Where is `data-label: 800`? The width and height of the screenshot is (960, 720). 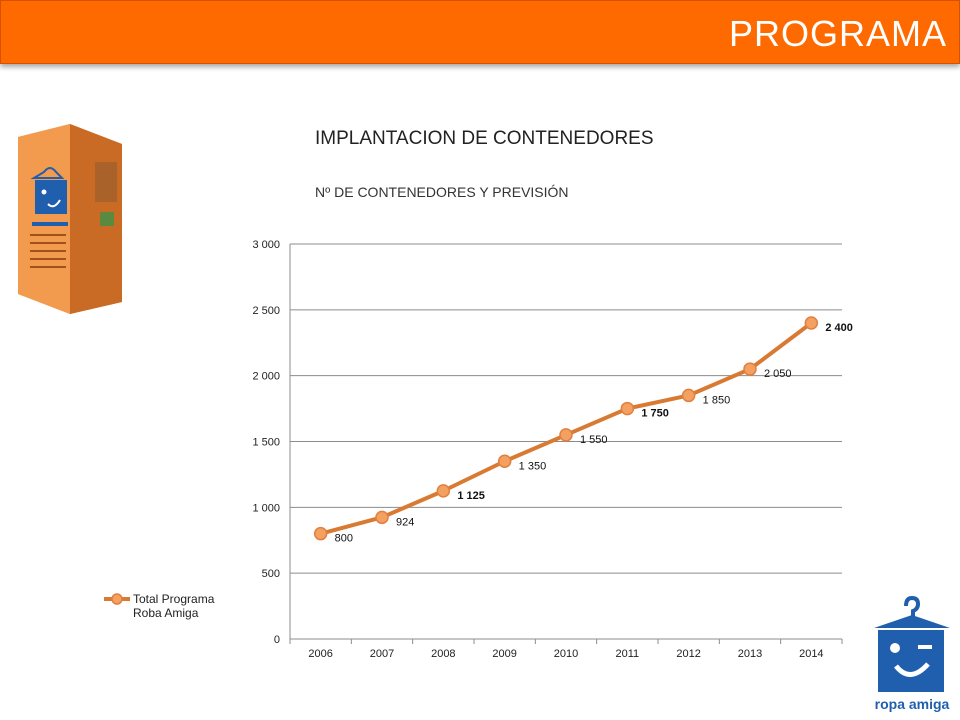 data-label: 800 is located at coordinates (344, 539).